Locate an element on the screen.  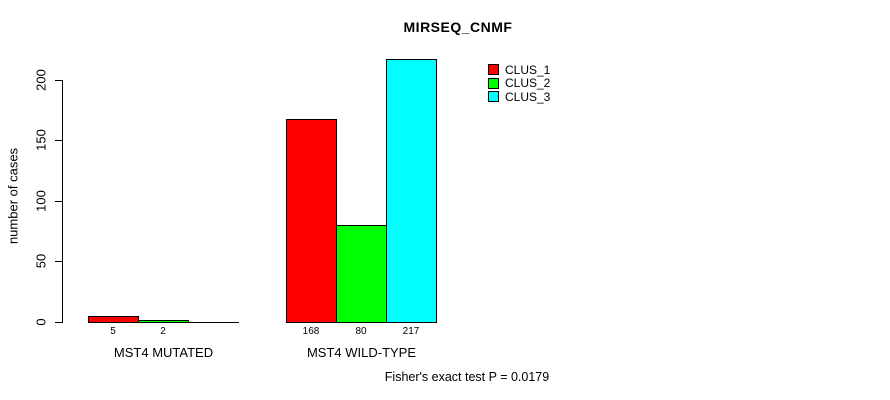
y-axis-tick-label: 150 is located at coordinates (41, 140).